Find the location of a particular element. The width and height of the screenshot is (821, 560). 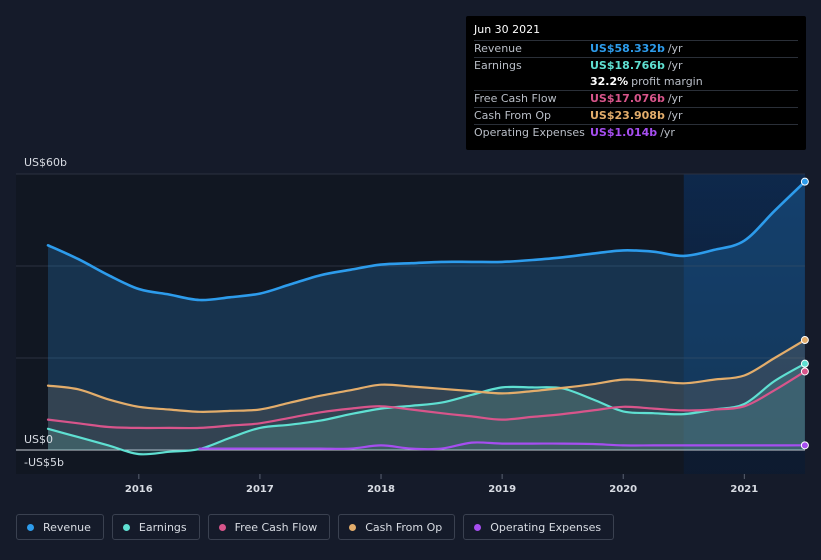

revenue-end-marker is located at coordinates (804, 181).